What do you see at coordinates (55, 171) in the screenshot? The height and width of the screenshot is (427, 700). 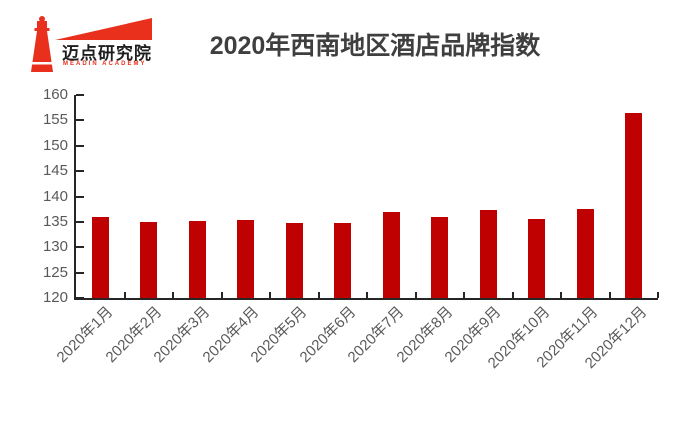 I see `y-axis-tick-label: 145` at bounding box center [55, 171].